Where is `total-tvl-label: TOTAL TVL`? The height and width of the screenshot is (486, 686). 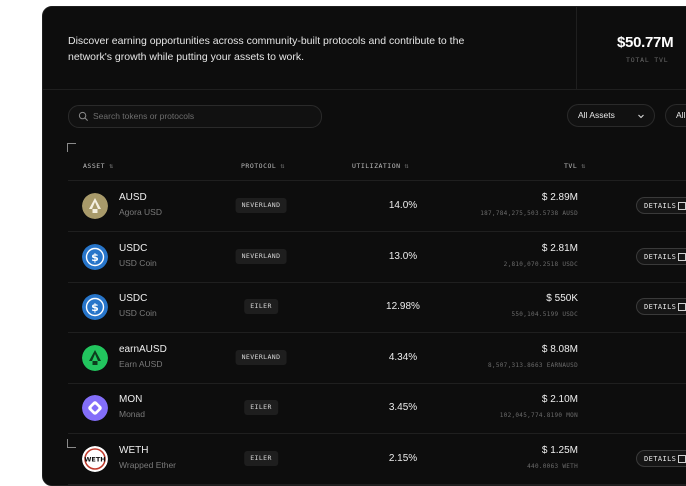
total-tvl-label: TOTAL TVL is located at coordinates (647, 60).